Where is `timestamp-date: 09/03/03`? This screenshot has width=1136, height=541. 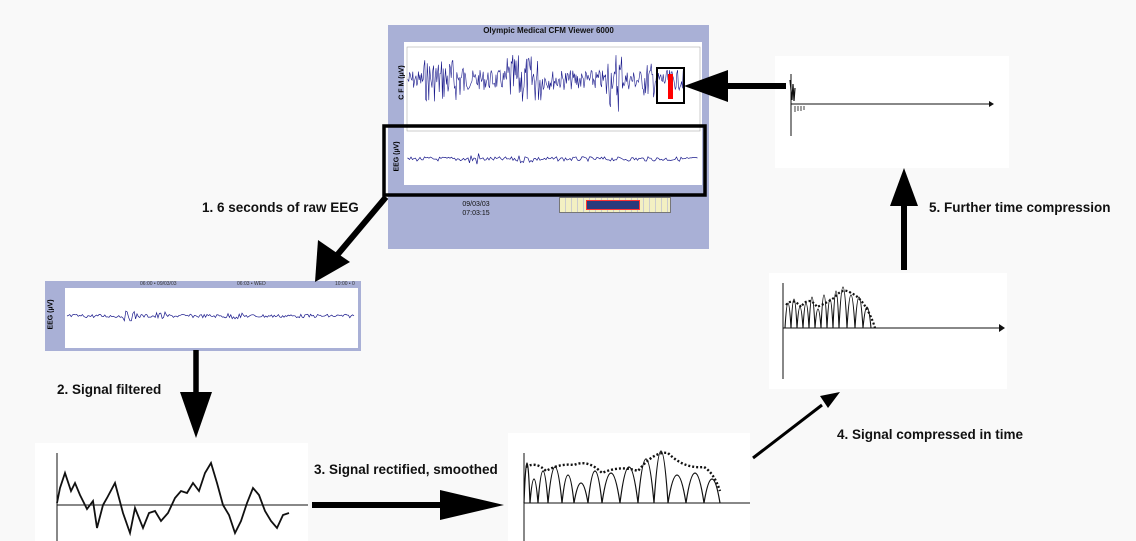
timestamp-date: 09/03/03 is located at coordinates (476, 204).